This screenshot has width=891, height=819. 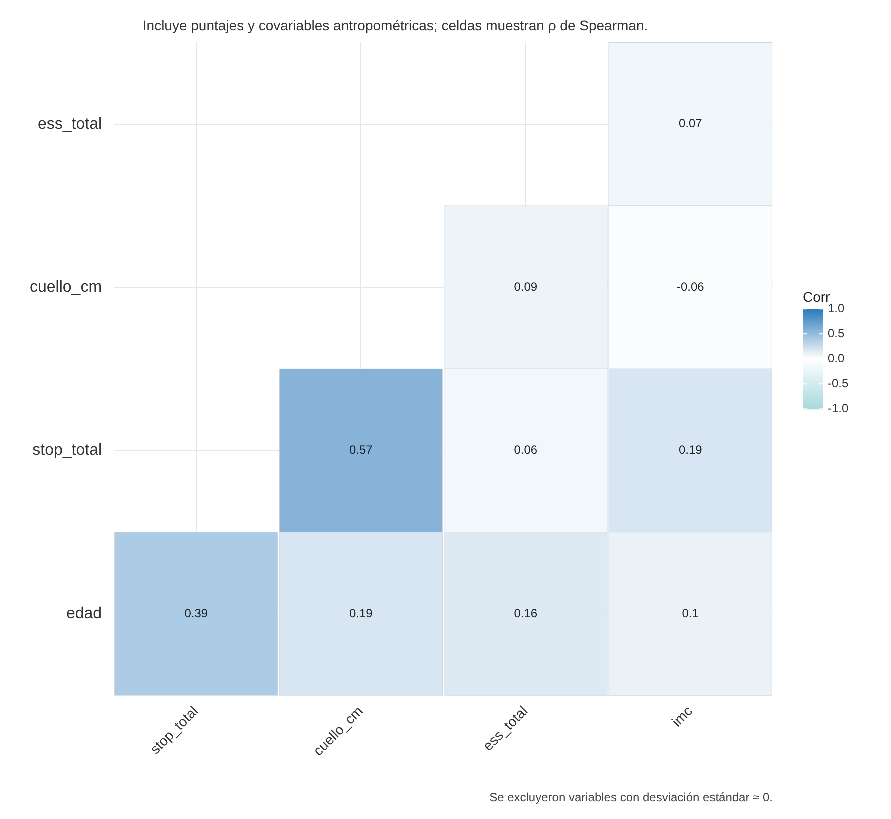 What do you see at coordinates (84, 613) in the screenshot?
I see `y-tick-label: edad` at bounding box center [84, 613].